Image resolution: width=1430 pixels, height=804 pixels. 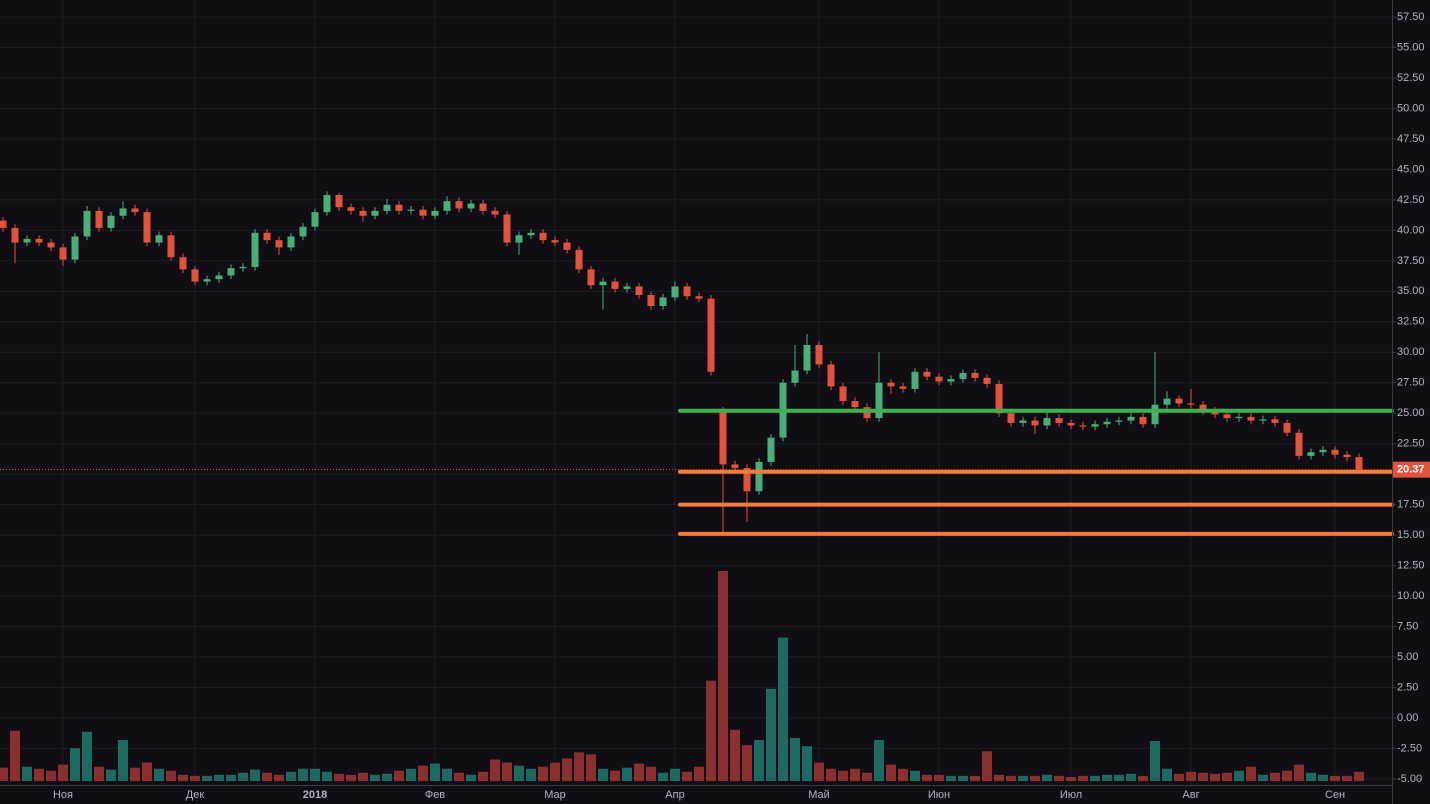 I want to click on y-tick-label: 45.00, so click(x=1411, y=169).